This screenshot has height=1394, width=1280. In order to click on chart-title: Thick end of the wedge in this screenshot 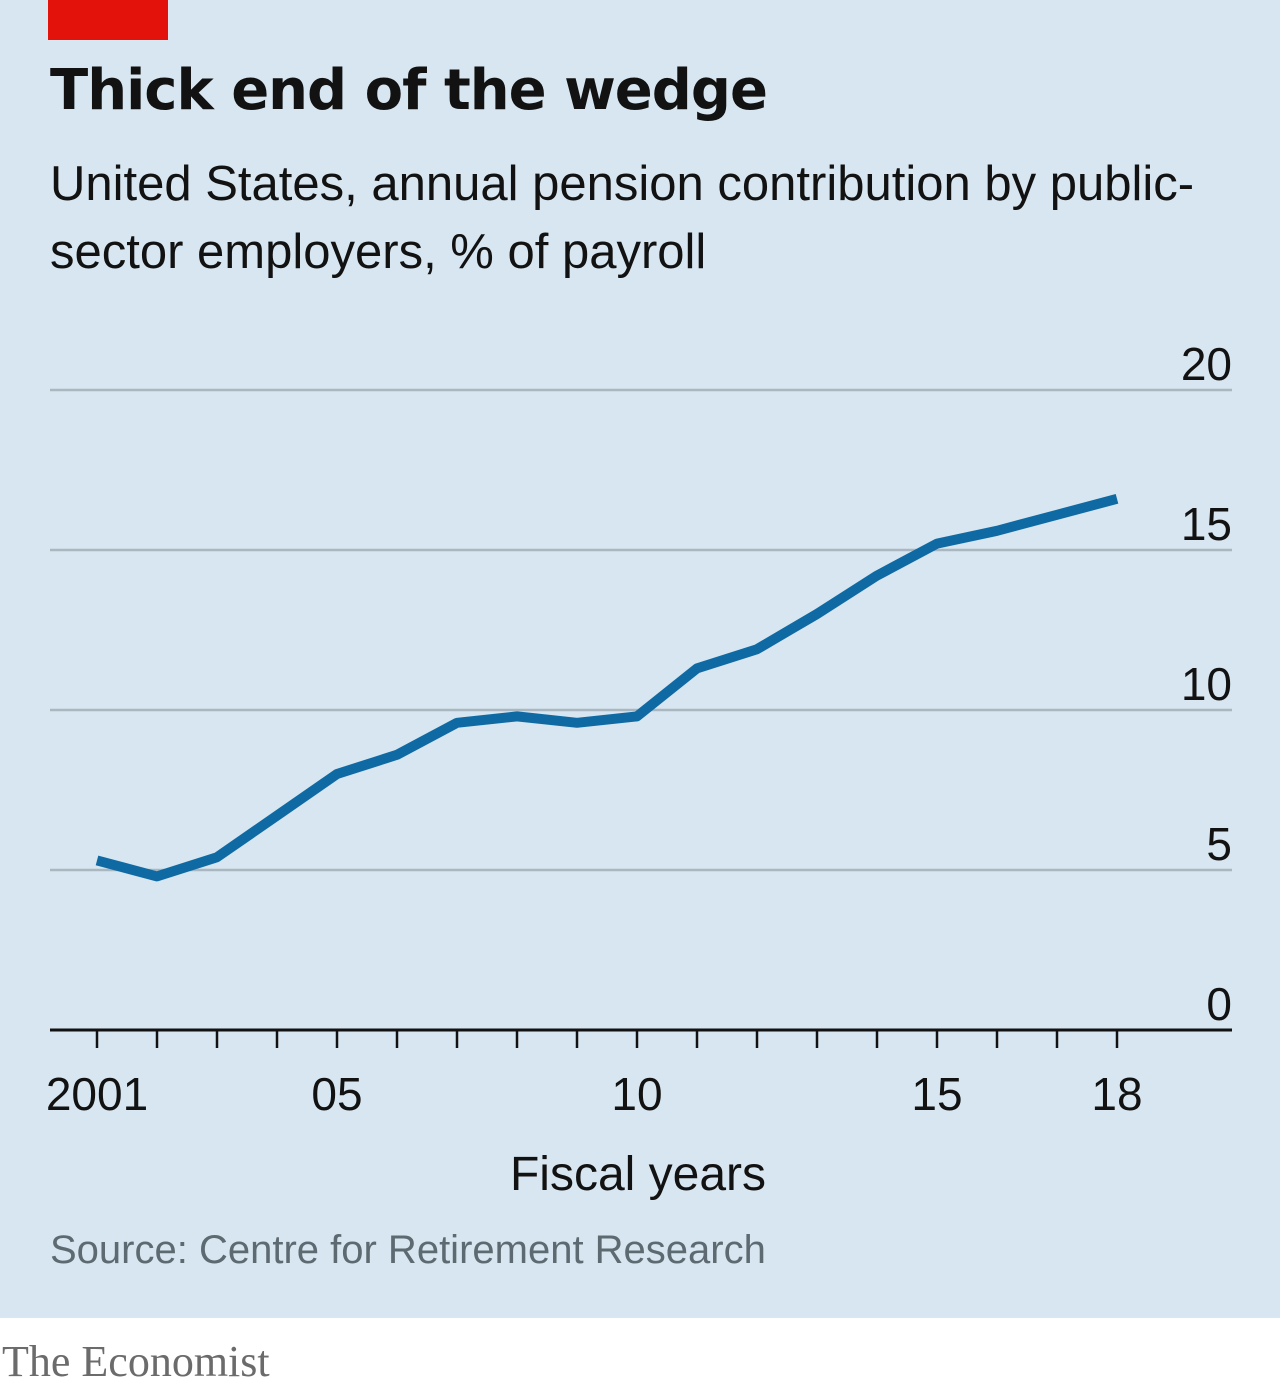, I will do `click(409, 90)`.